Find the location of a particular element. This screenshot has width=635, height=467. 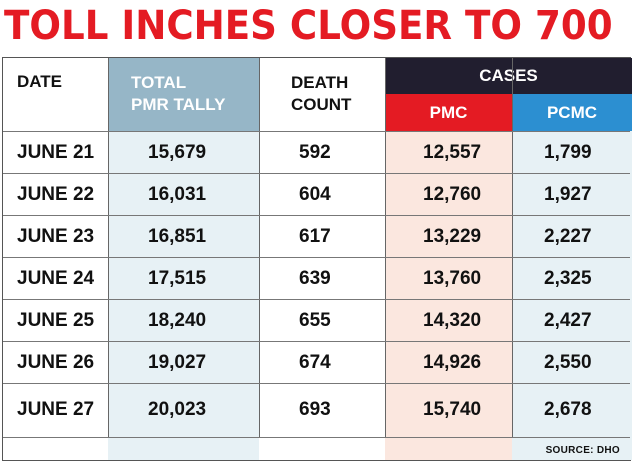

header-pmc: PMC is located at coordinates (448, 112).